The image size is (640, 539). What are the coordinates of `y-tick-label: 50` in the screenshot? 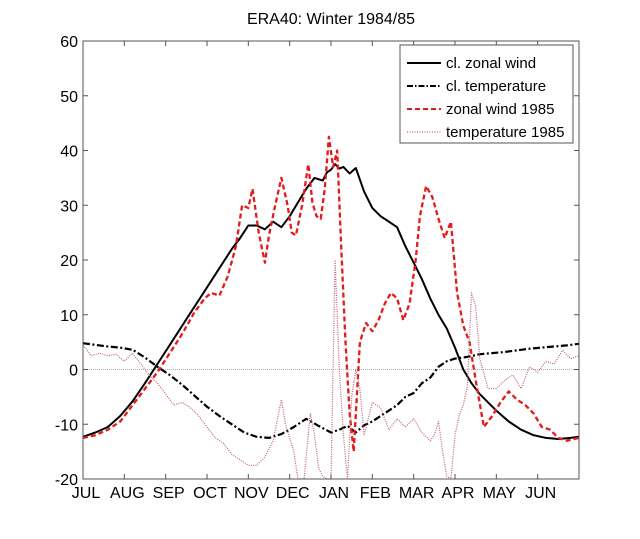 It's located at (69, 97).